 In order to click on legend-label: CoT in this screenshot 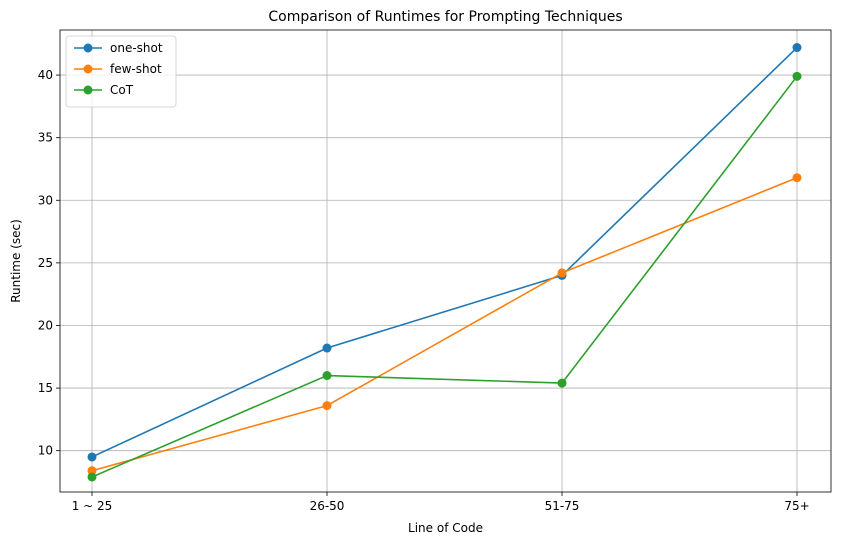, I will do `click(122, 90)`.